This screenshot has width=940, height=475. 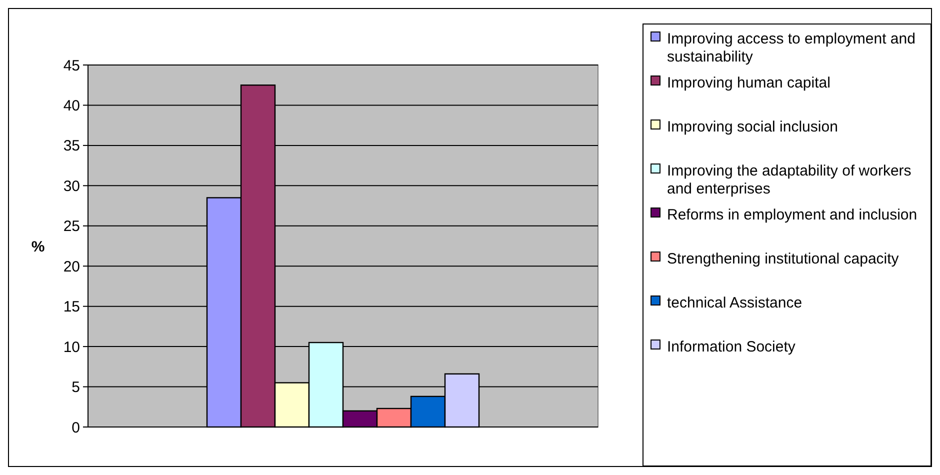 What do you see at coordinates (76, 387) in the screenshot?
I see `y-tick-label: 5` at bounding box center [76, 387].